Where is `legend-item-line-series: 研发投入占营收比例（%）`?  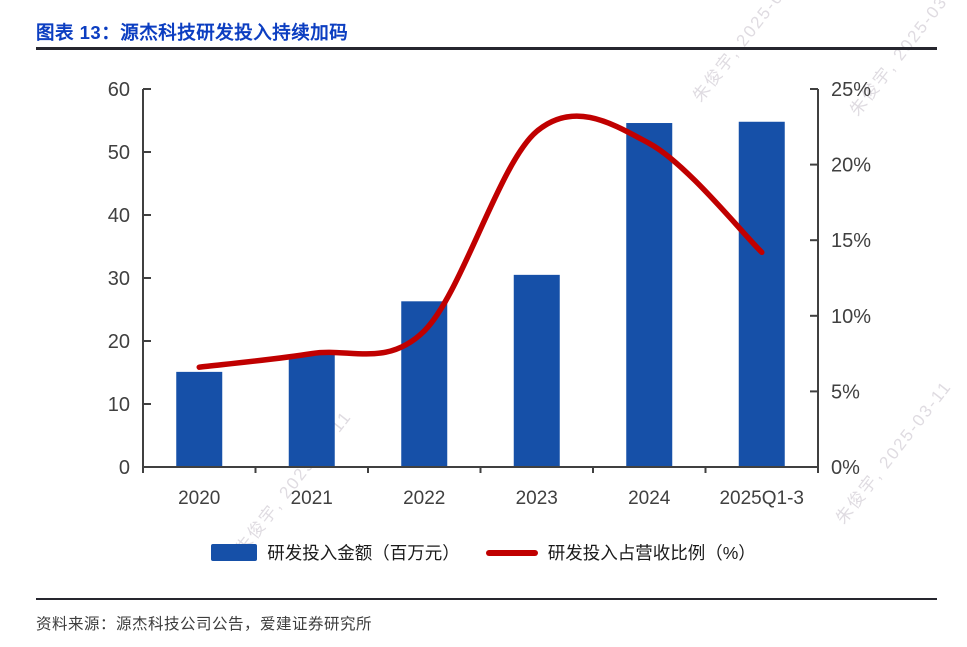
legend-item-line-series: 研发投入占营收比例（%） is located at coordinates (620, 552).